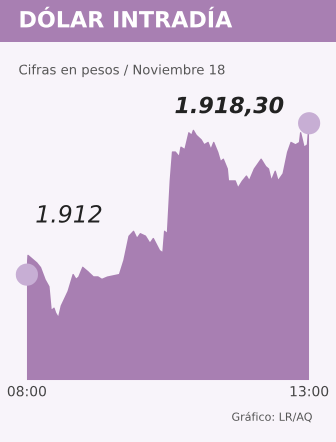 This screenshot has width=336, height=442. I want to click on x-tick-label: 08:00, so click(27, 391).